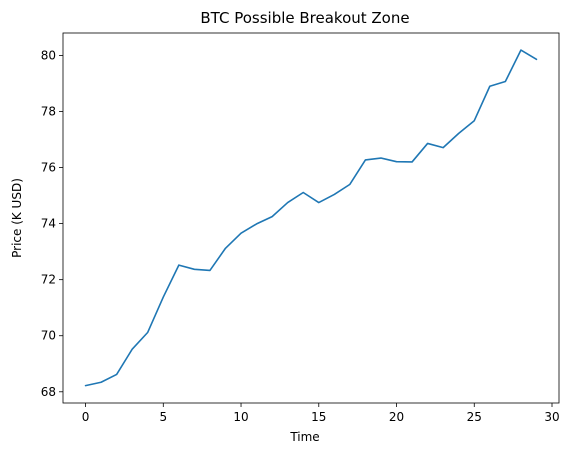 This screenshot has height=459, width=564. I want to click on x-tick-label: 15, so click(318, 417).